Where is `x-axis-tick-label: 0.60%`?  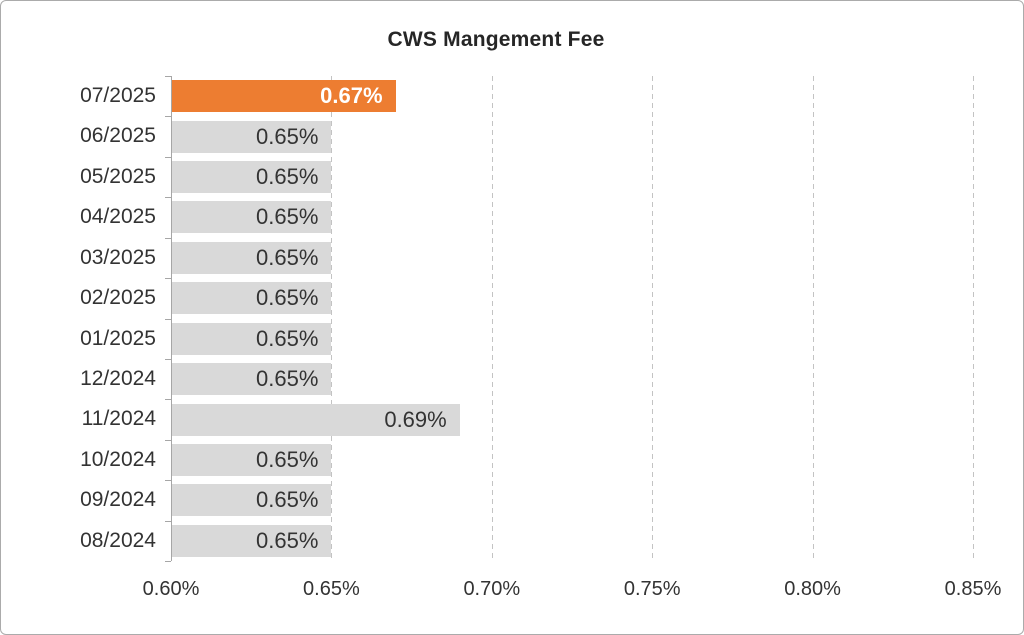 x-axis-tick-label: 0.60% is located at coordinates (171, 589).